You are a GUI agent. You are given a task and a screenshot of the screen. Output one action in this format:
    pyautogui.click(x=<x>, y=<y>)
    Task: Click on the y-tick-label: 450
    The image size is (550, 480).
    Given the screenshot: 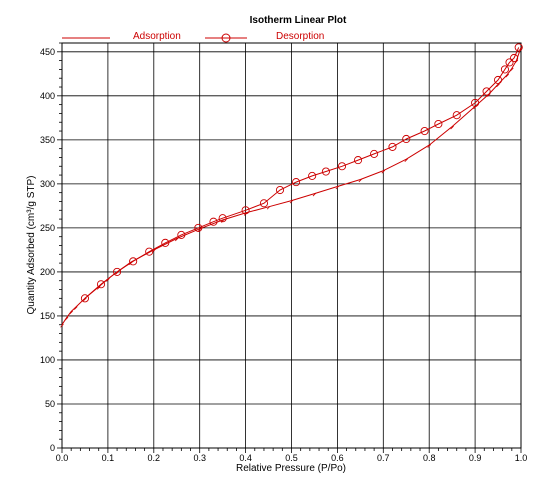 What is the action you would take?
    pyautogui.click(x=47, y=52)
    